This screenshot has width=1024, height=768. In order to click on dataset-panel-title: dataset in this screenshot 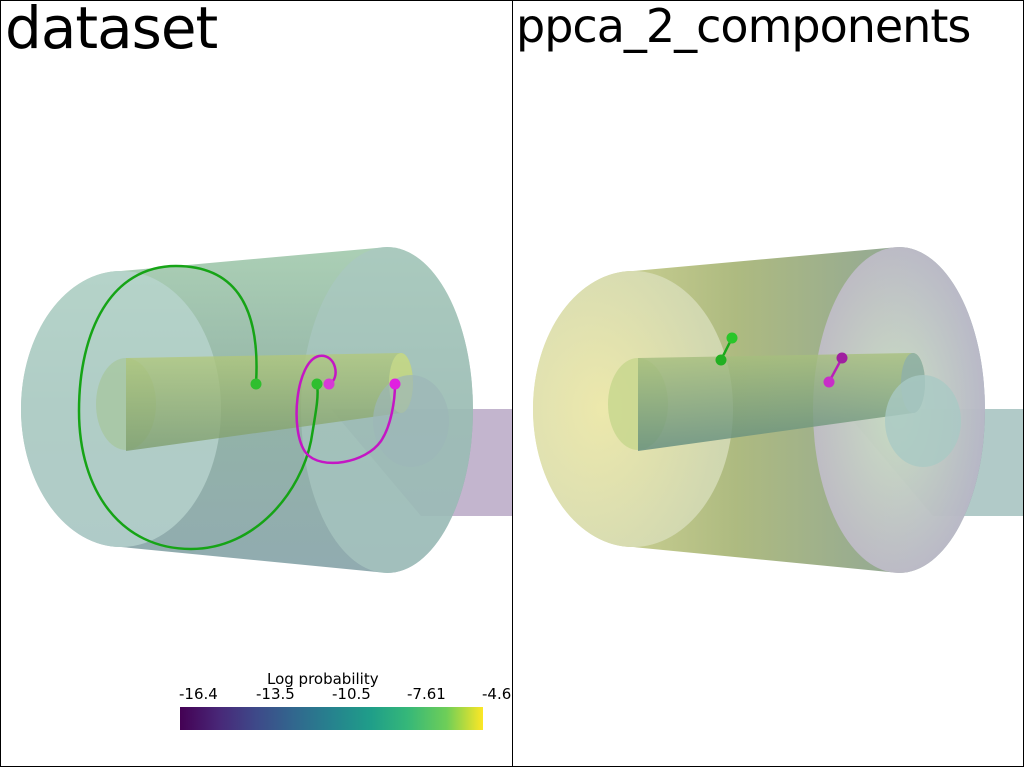, I will do `click(111, 31)`.